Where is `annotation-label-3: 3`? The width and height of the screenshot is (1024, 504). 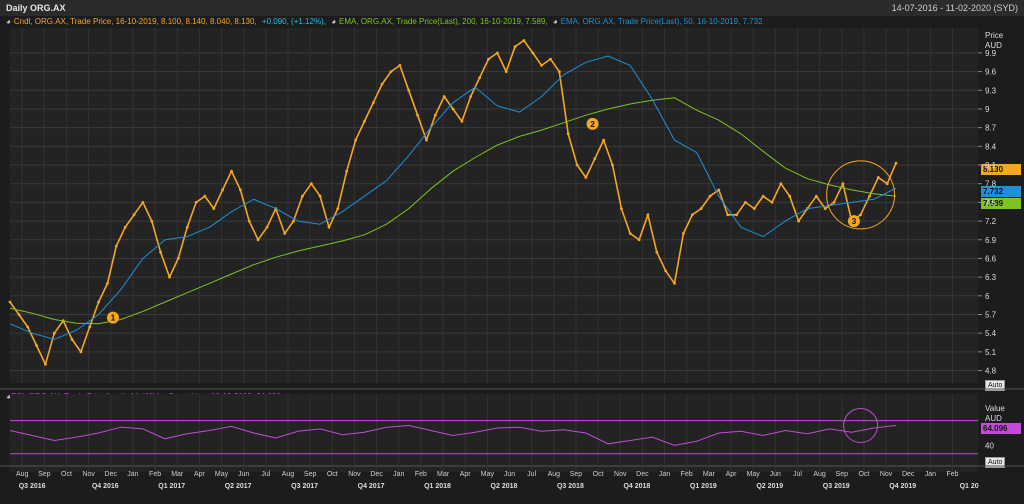 annotation-label-3: 3 is located at coordinates (854, 221).